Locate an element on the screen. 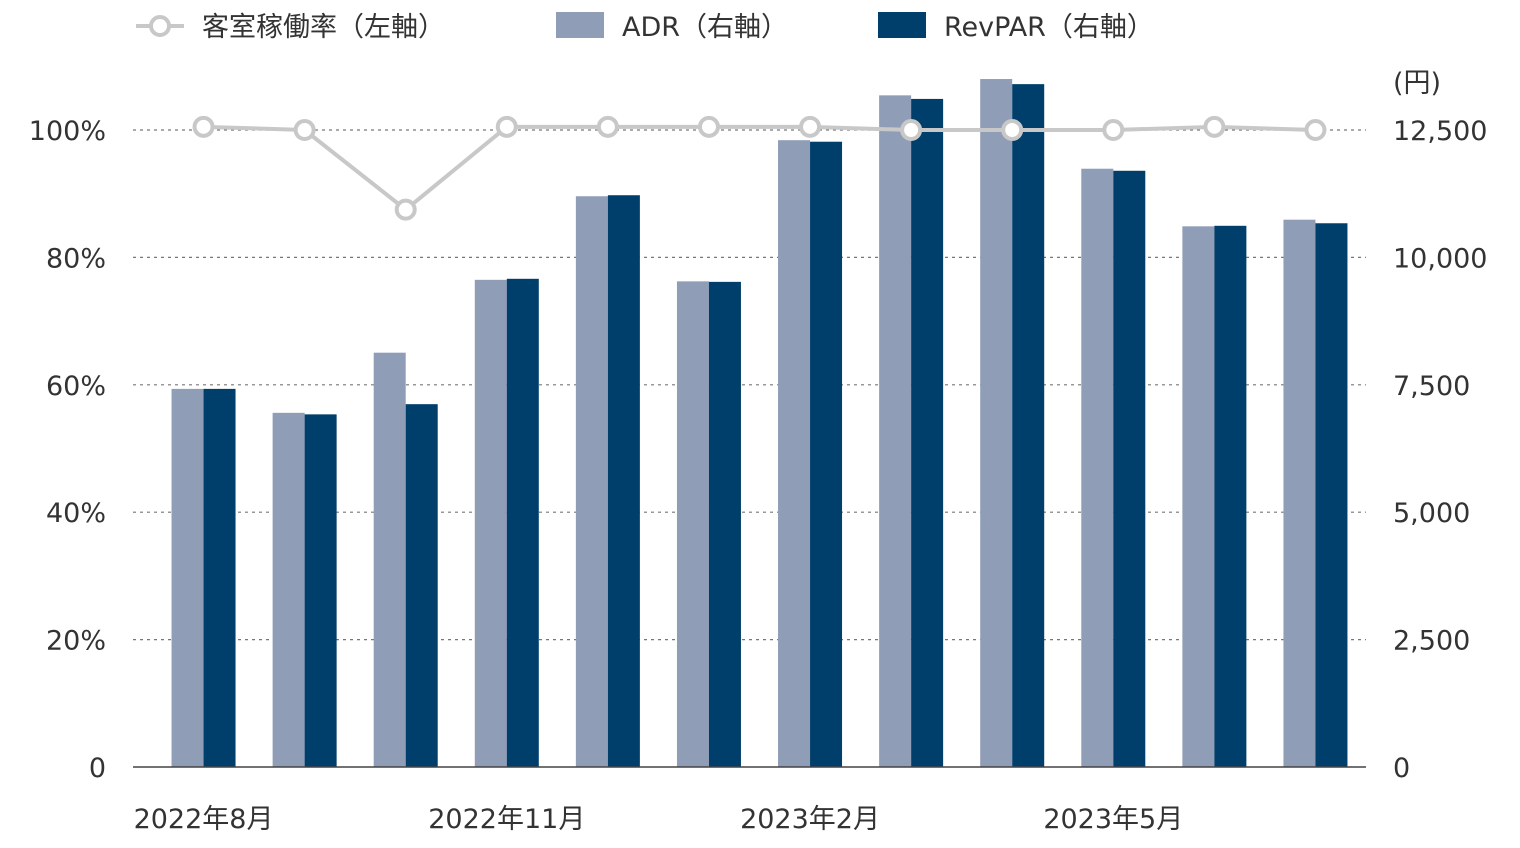 Image resolution: width=1520 pixels, height=848 pixels. right-axis-unit-label: (円) is located at coordinates (1417, 83).